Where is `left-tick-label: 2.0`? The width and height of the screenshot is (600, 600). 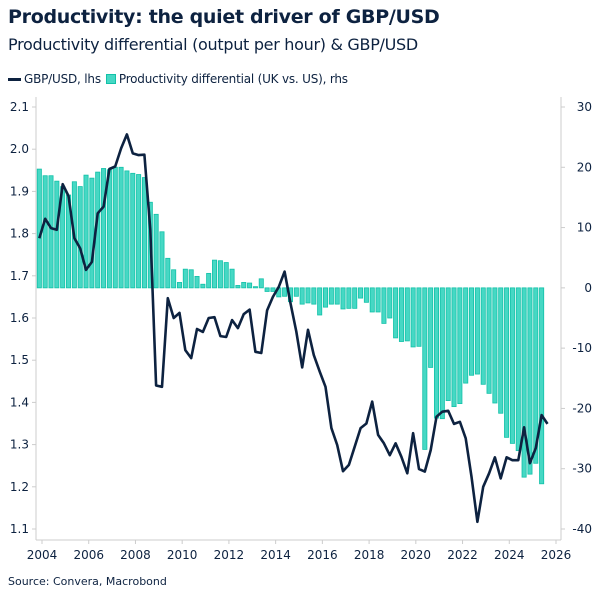 left-tick-label: 2.0 is located at coordinates (19, 149).